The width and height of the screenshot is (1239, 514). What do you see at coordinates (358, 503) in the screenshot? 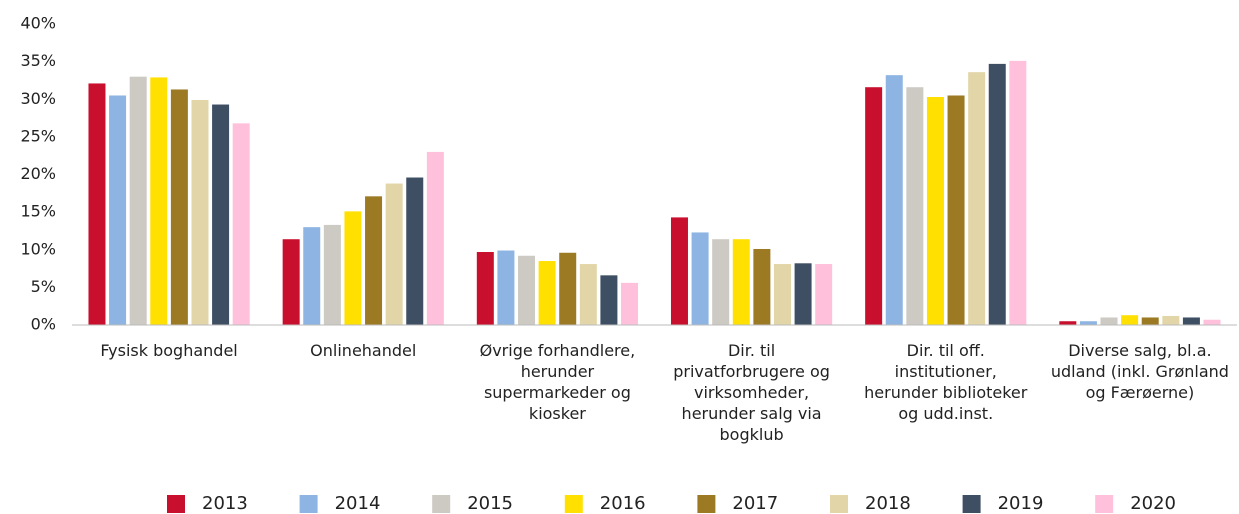
I see `legend-label: 2014` at bounding box center [358, 503].